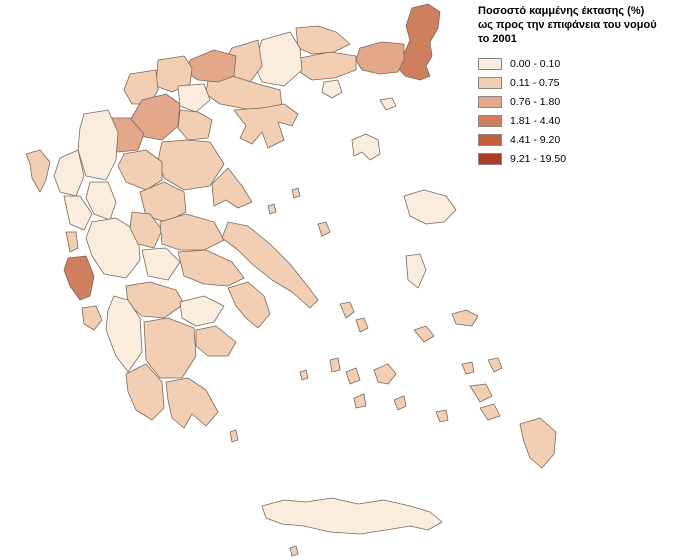 This screenshot has height=557, width=684. What do you see at coordinates (538, 159) in the screenshot?
I see `legend-label: 9.21 - 19.50` at bounding box center [538, 159].